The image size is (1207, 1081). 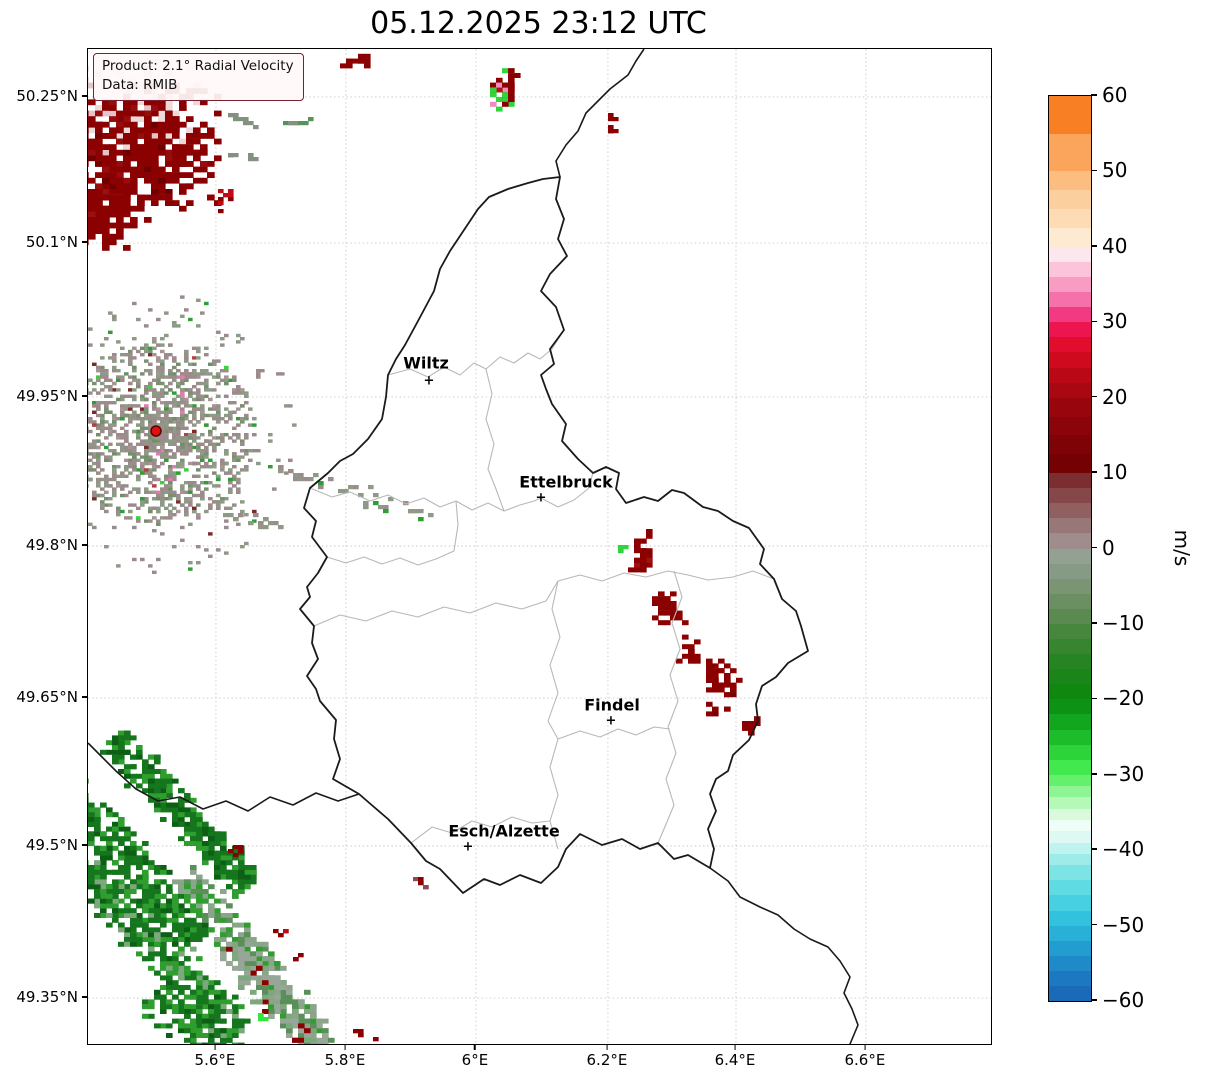 What do you see at coordinates (495, 440) in the screenshot?
I see `canton-border-line` at bounding box center [495, 440].